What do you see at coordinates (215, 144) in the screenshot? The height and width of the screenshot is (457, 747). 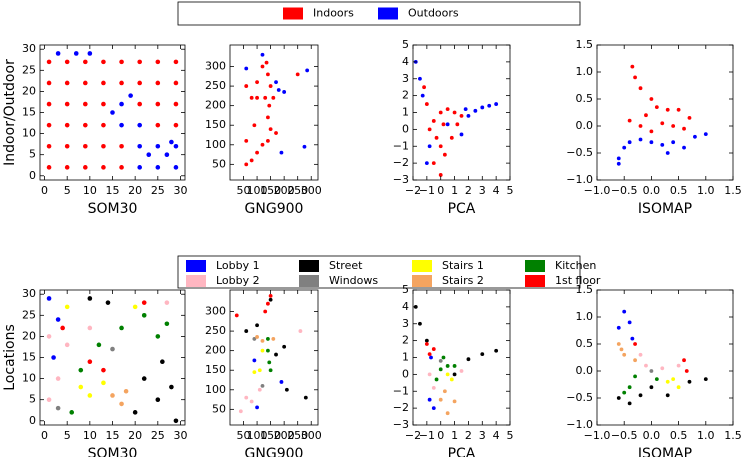 I see `y-tick-label: 100` at bounding box center [215, 144].